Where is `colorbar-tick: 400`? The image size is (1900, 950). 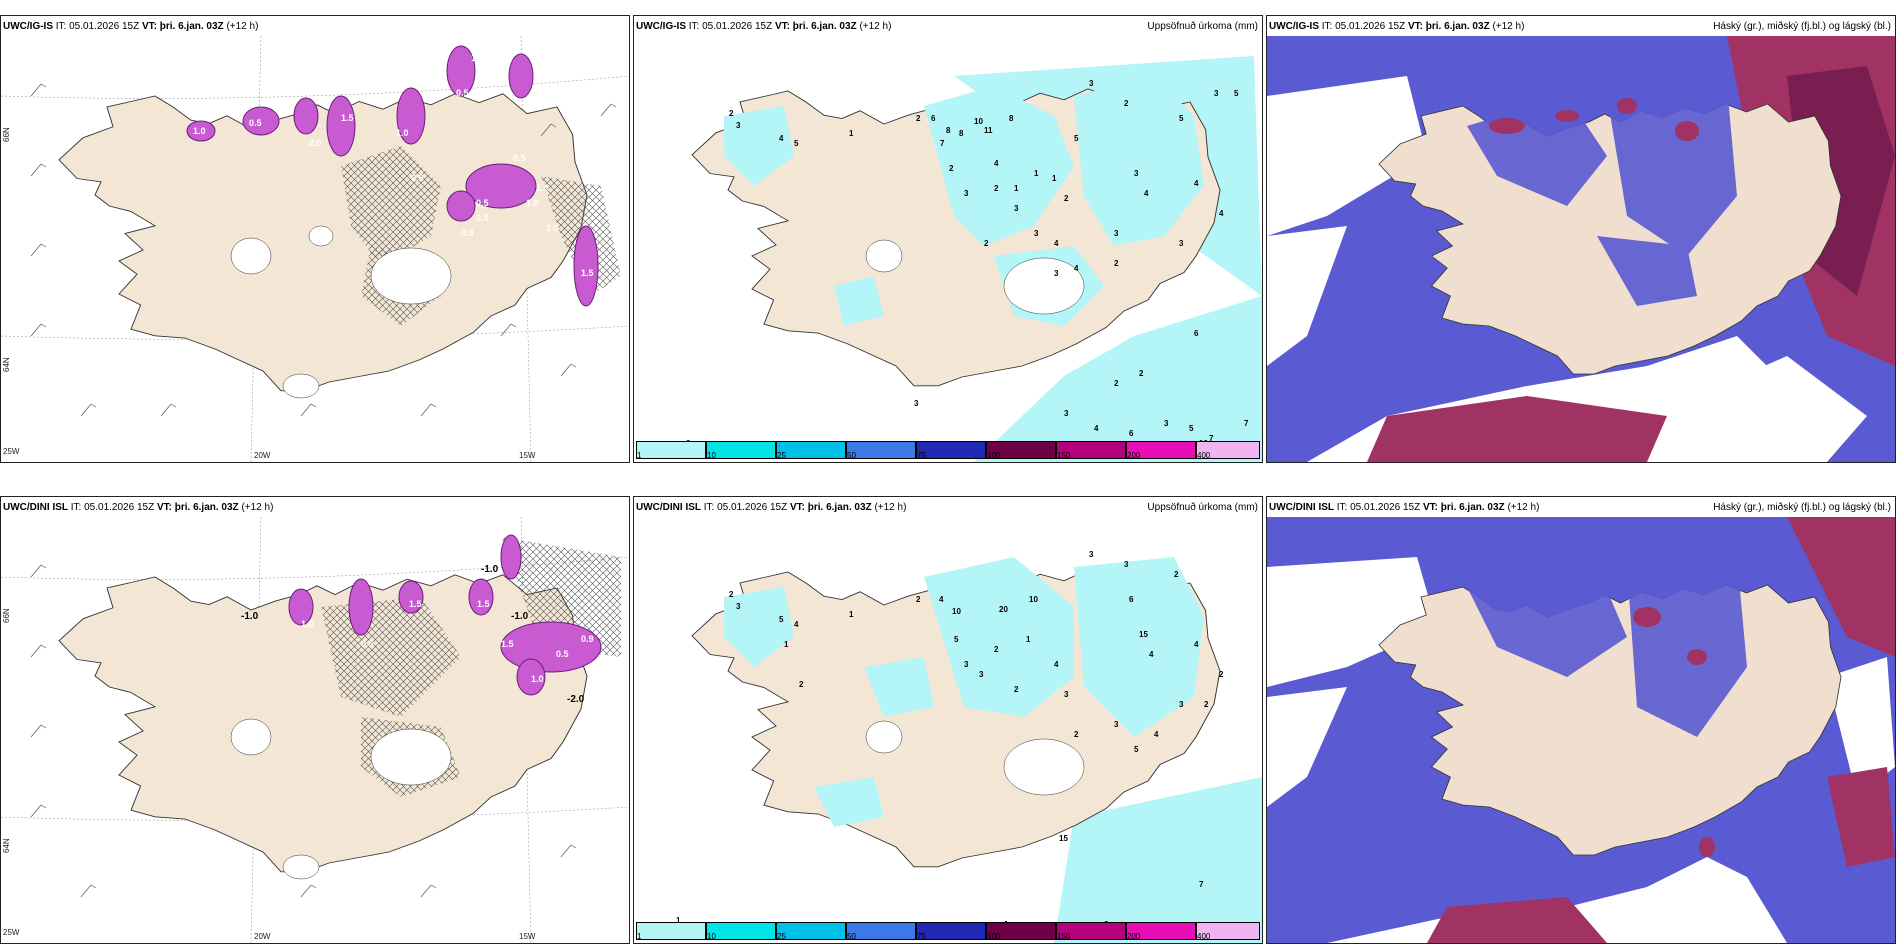
colorbar-tick: 400 is located at coordinates (1204, 455).